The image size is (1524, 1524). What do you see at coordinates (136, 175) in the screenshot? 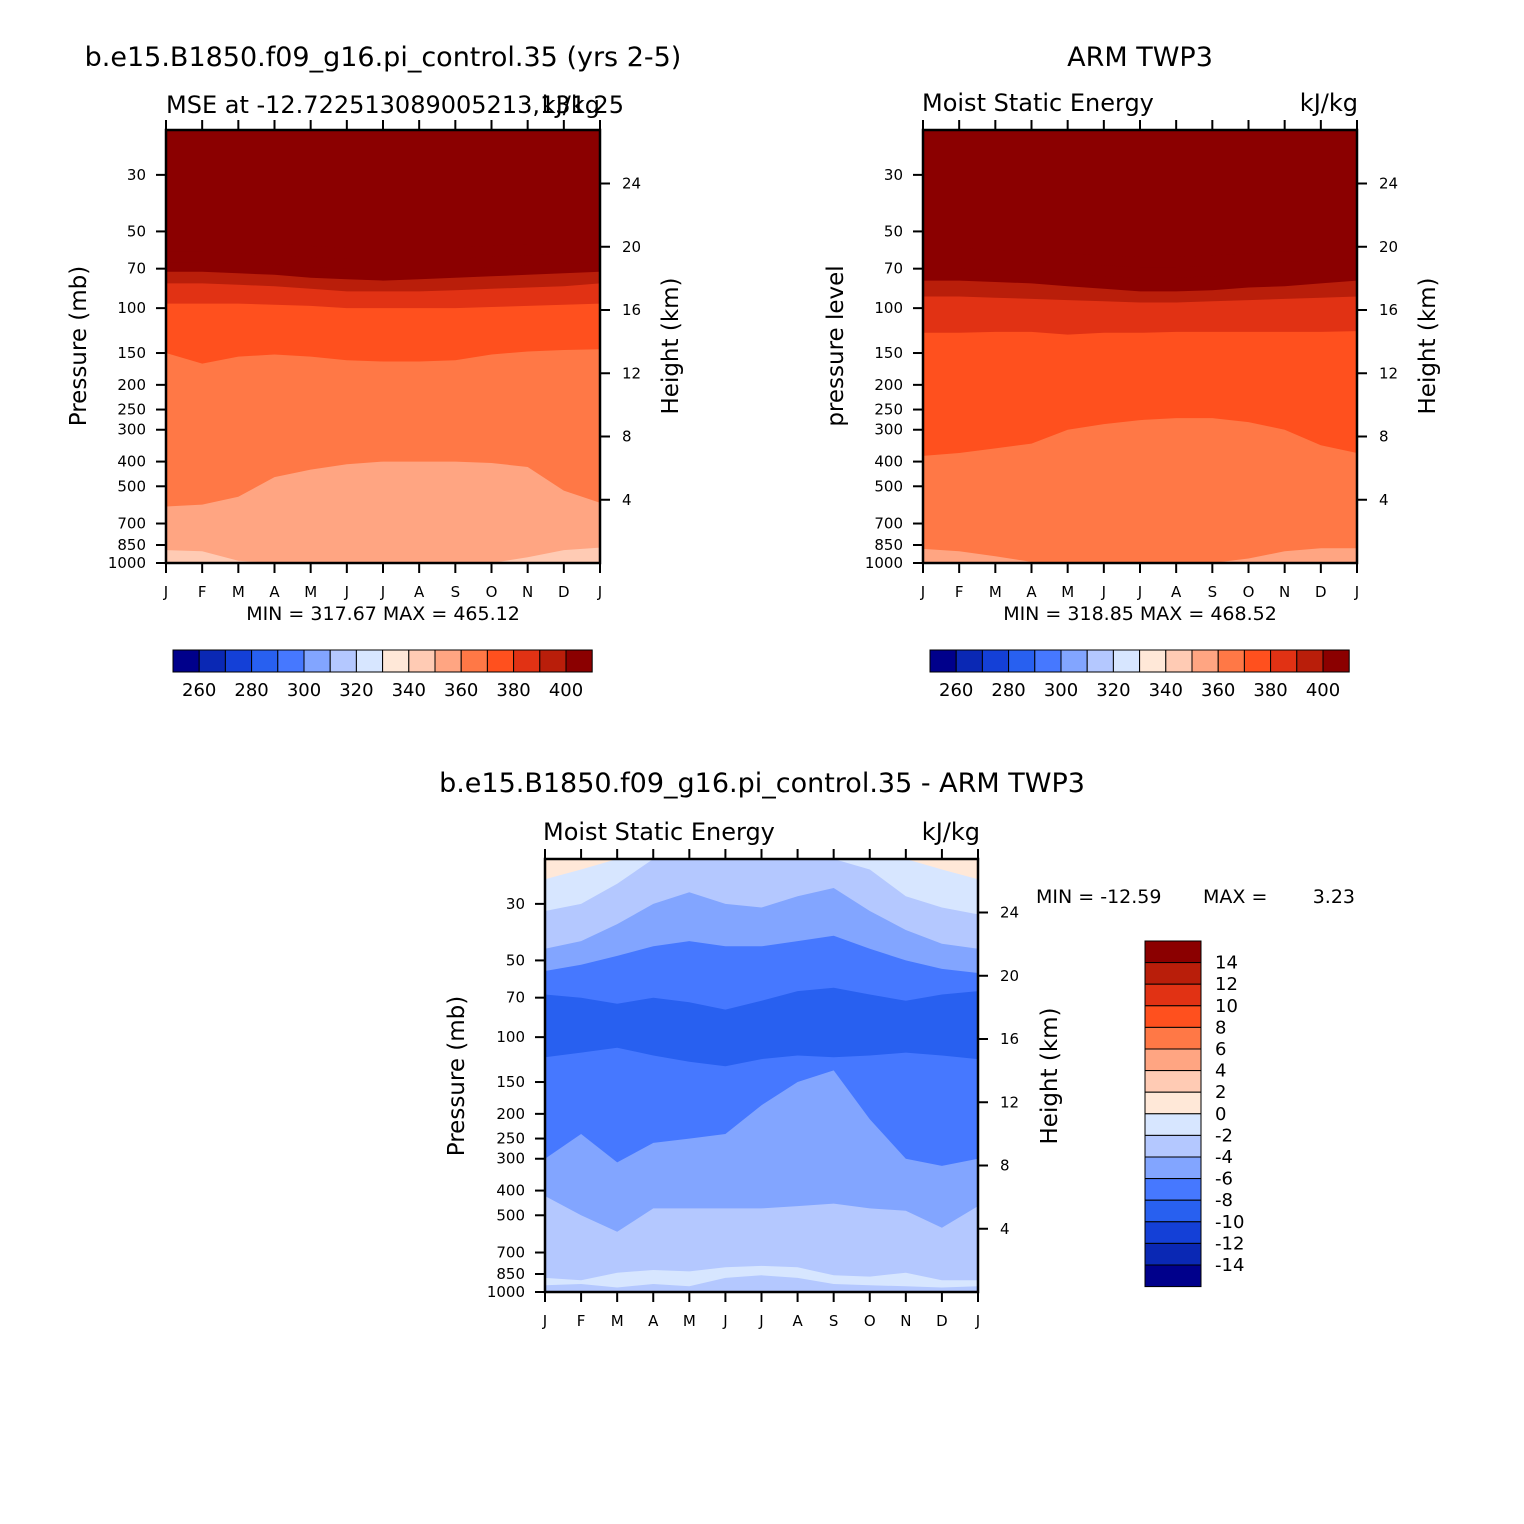
I see `y-tick-label: 30` at bounding box center [136, 175].